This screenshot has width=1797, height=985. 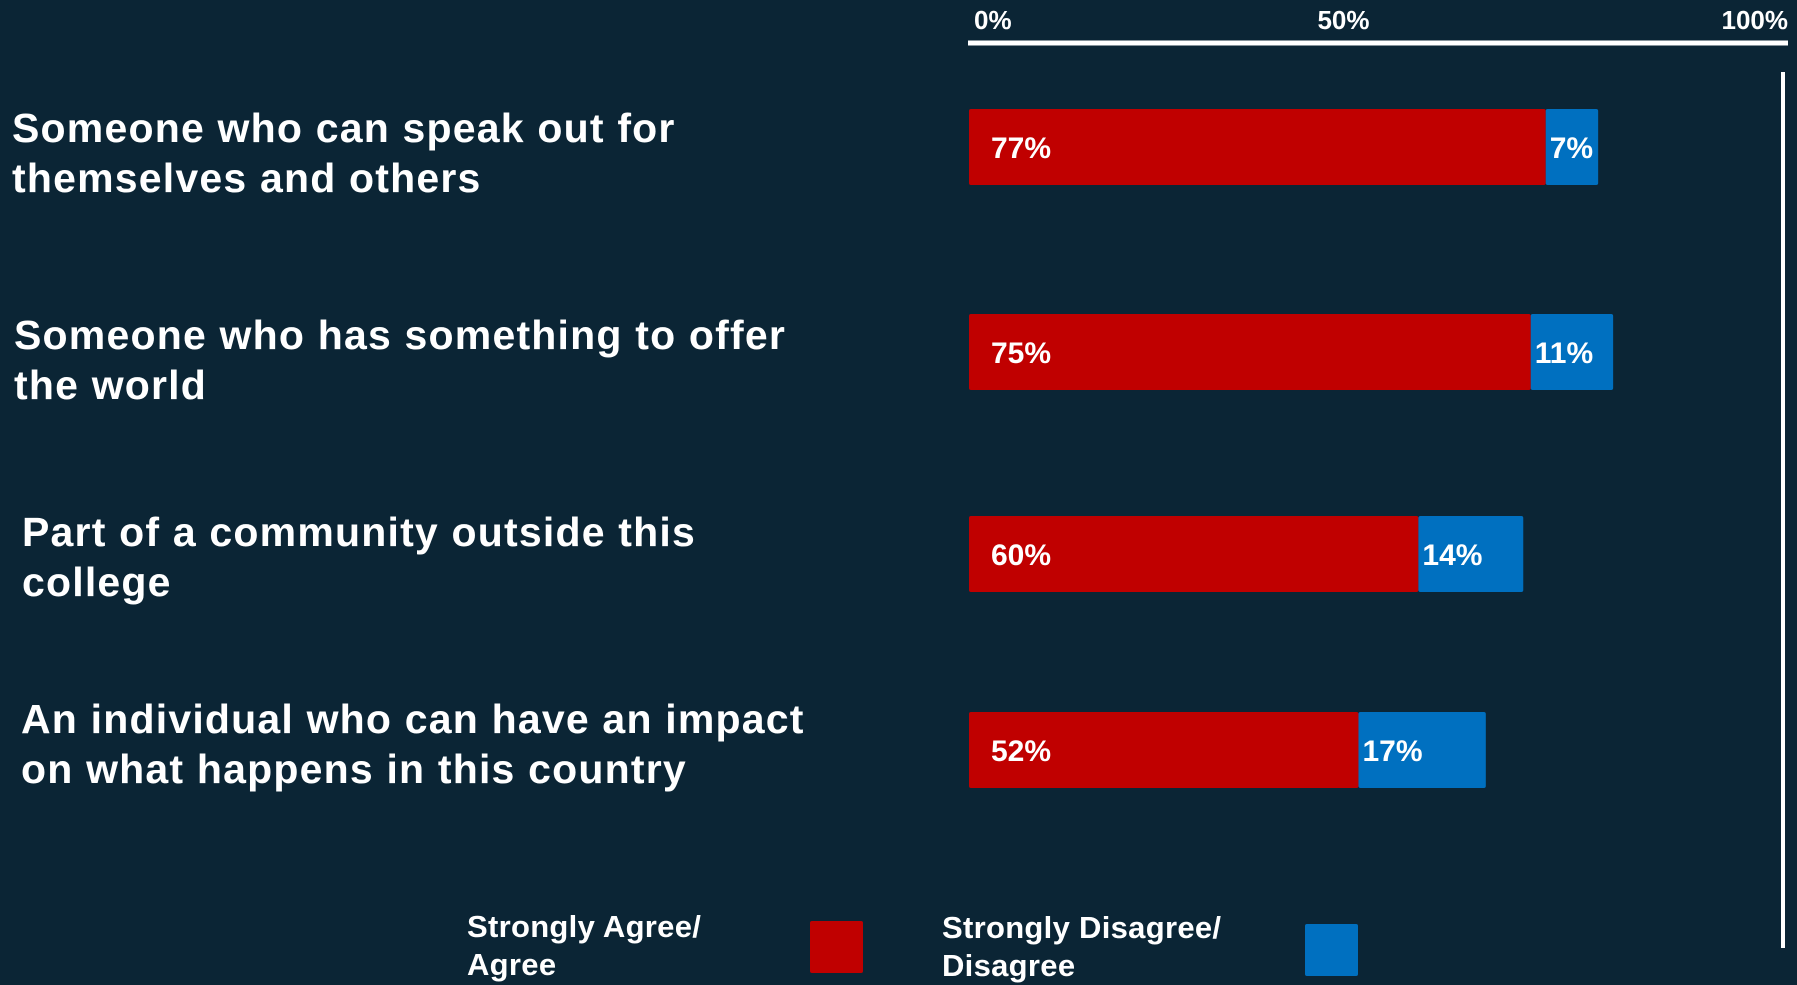 I want to click on category-label-line: the world, so click(x=111, y=385).